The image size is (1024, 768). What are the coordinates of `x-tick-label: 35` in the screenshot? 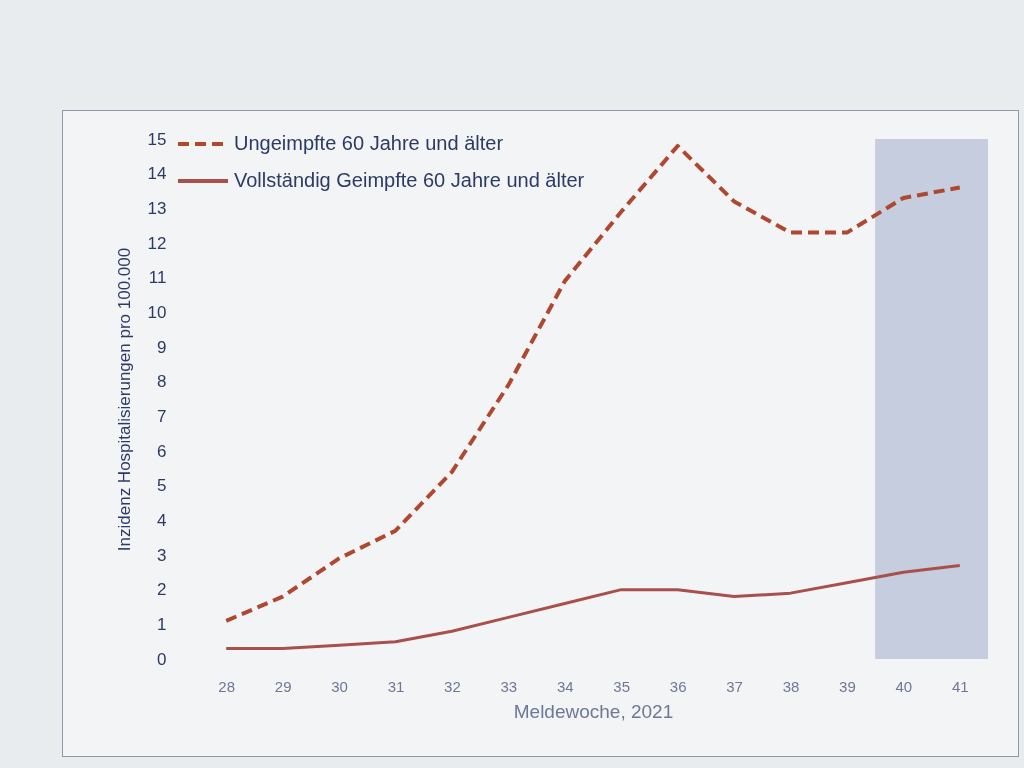 It's located at (622, 686).